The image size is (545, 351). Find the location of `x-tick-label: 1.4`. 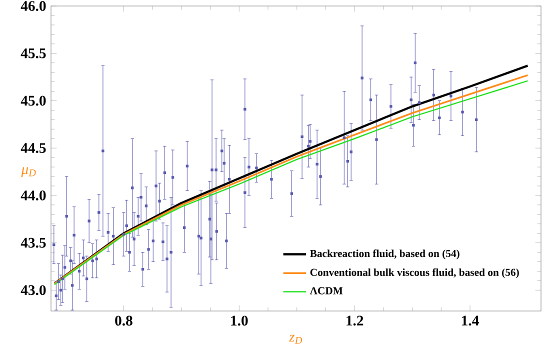

x-tick-label: 1.4 is located at coordinates (470, 321).